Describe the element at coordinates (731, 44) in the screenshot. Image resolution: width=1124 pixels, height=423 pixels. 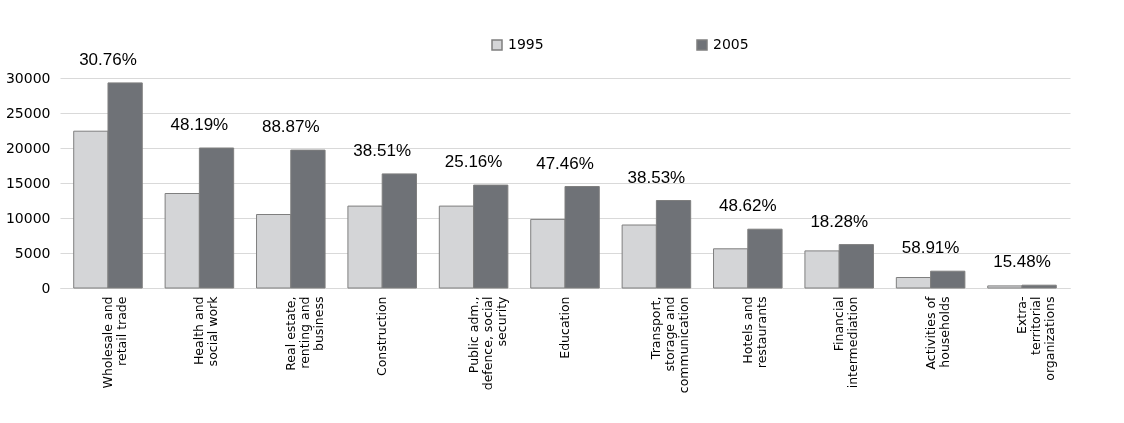
I see `legend-label: 2005` at that location.